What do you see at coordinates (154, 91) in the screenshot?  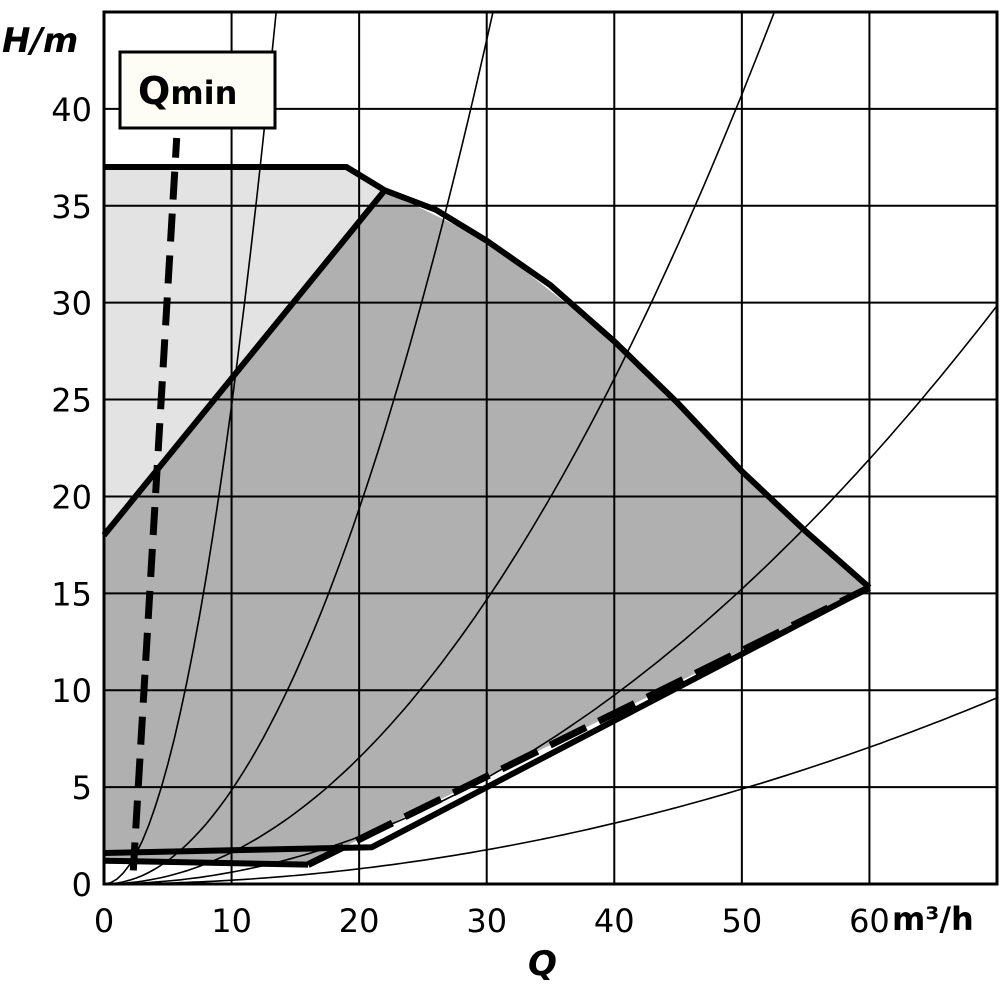 I see `qmin-label-q: Q` at bounding box center [154, 91].